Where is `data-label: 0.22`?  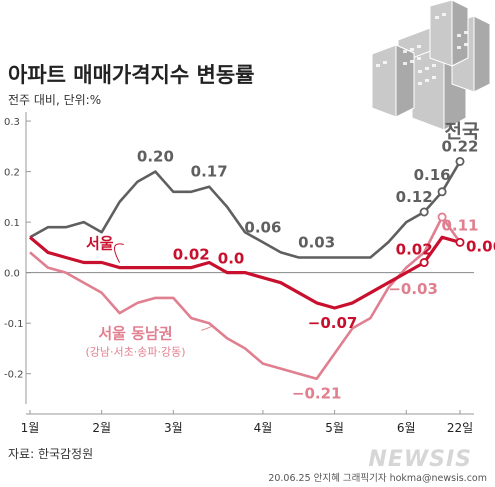 data-label: 0.22 is located at coordinates (459, 146).